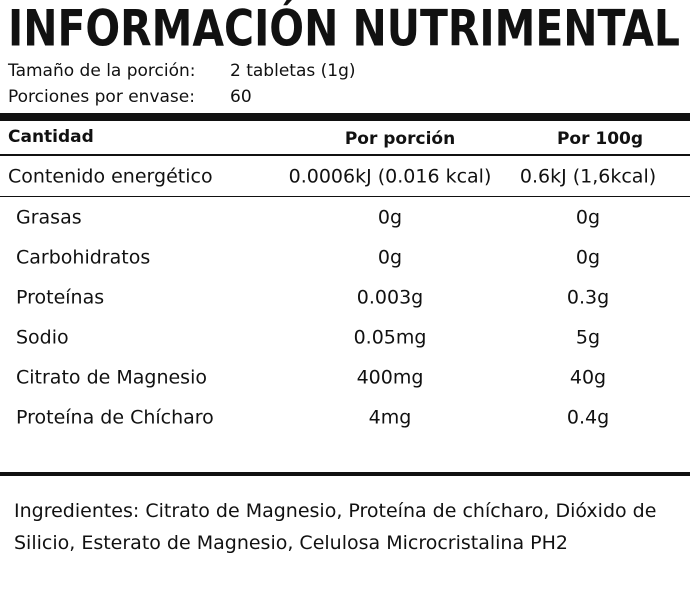 The image size is (690, 614). Describe the element at coordinates (390, 418) in the screenshot. I see `per-serving: 4mg` at that location.